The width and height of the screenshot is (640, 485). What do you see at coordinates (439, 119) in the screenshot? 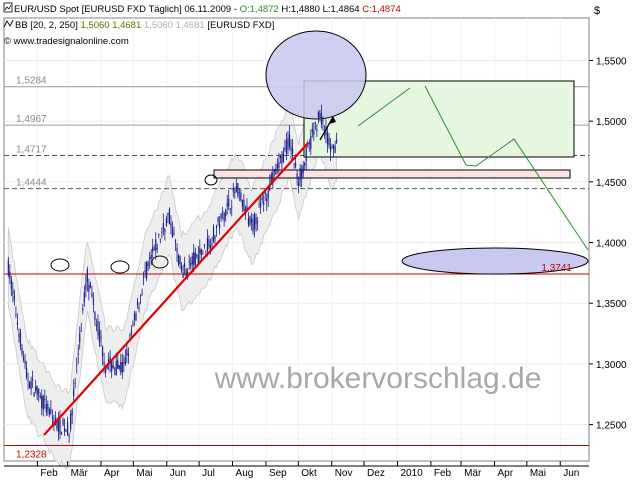
I see `target-zone-box` at bounding box center [439, 119].